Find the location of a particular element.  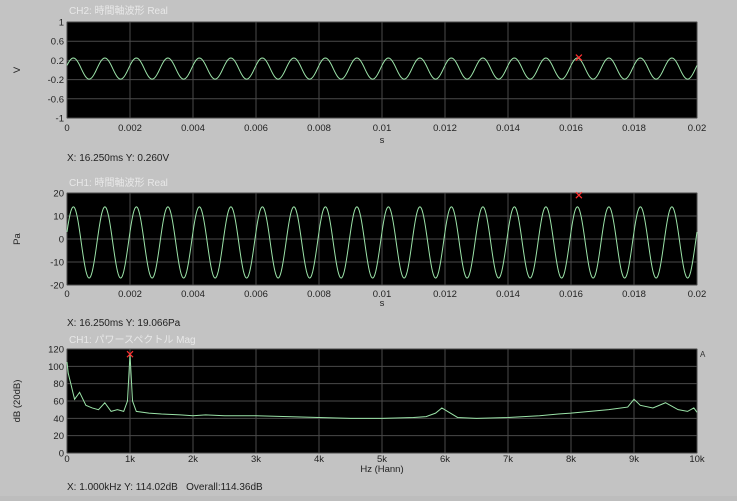

x-tick-label: 7k is located at coordinates (508, 459).